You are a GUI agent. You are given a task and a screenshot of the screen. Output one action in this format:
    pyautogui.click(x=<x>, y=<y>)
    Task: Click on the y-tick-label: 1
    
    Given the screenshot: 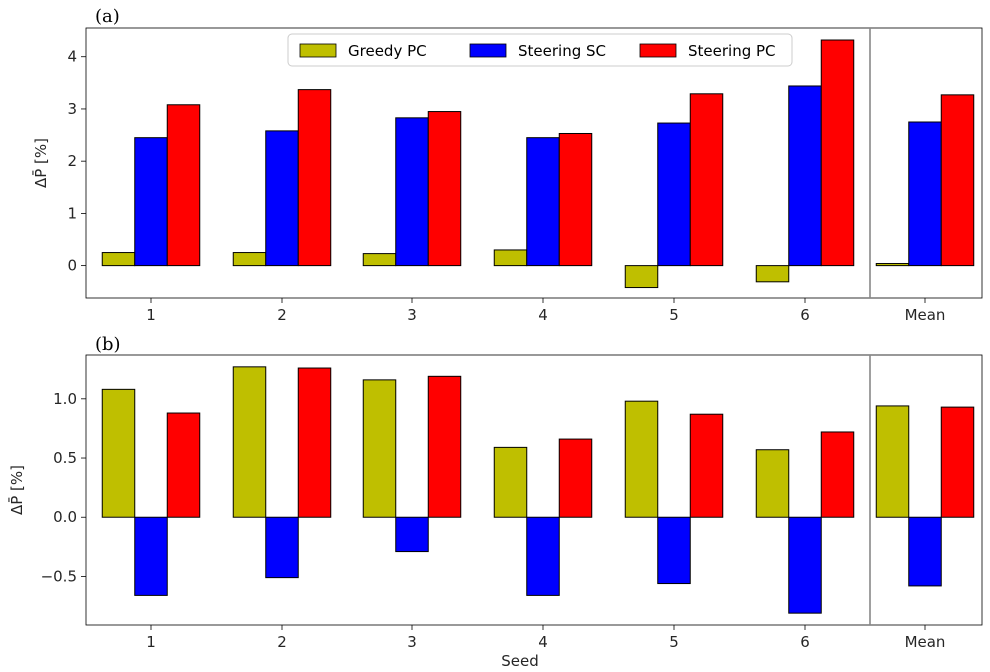 What is the action you would take?
    pyautogui.click(x=72, y=213)
    